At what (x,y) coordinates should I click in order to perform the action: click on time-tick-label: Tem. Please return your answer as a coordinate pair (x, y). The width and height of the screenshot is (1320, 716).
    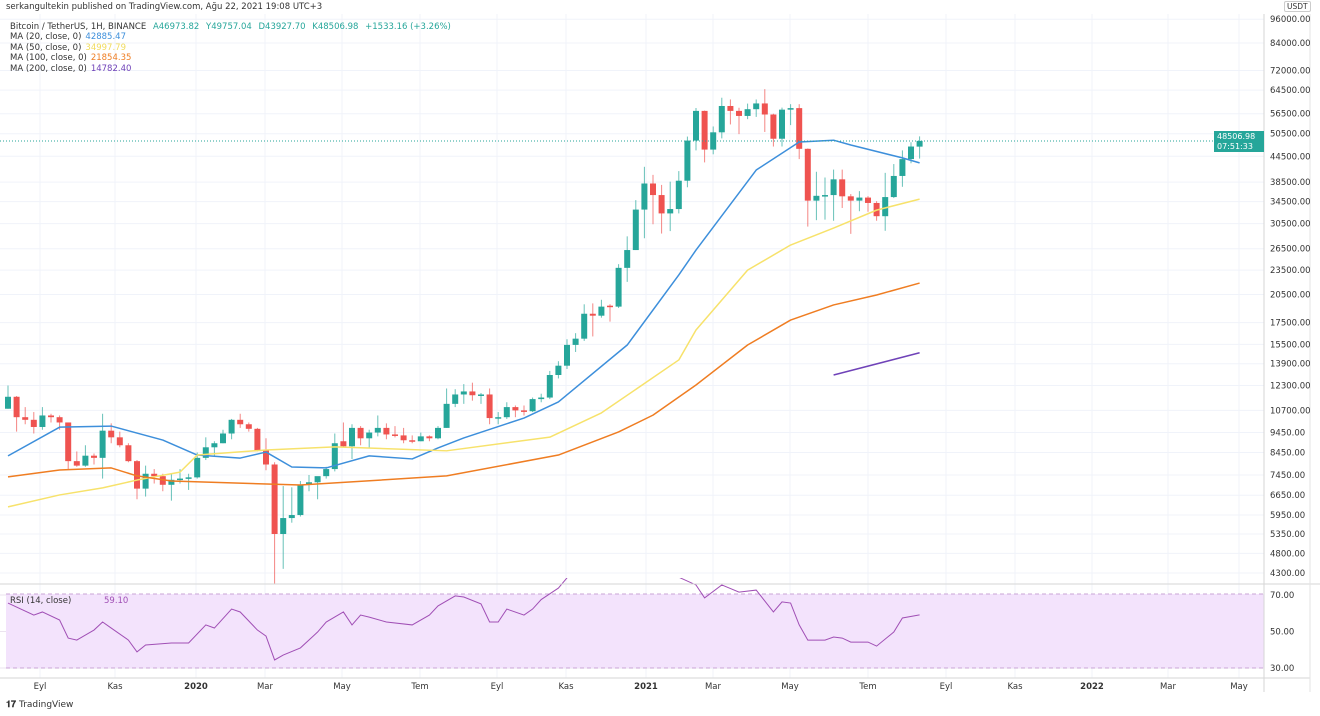
    Looking at the image, I should click on (419, 687).